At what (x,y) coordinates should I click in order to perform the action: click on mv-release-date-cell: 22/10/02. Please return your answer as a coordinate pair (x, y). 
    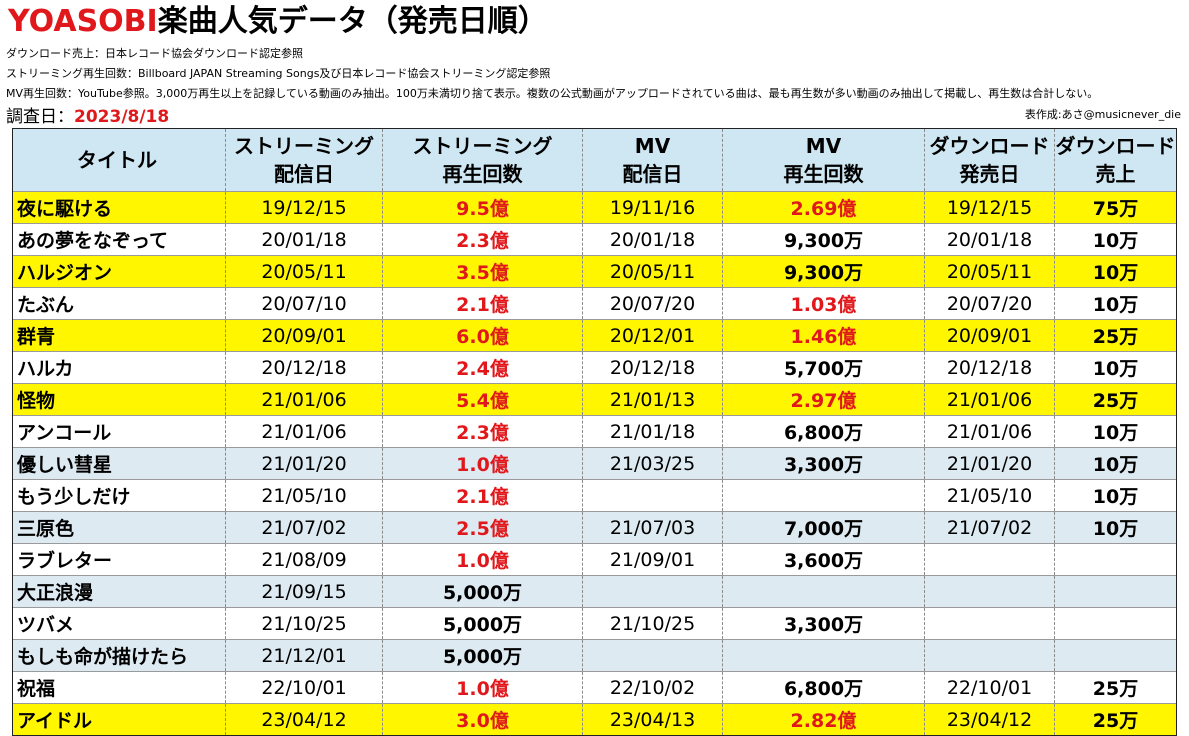
    Looking at the image, I should click on (652, 687).